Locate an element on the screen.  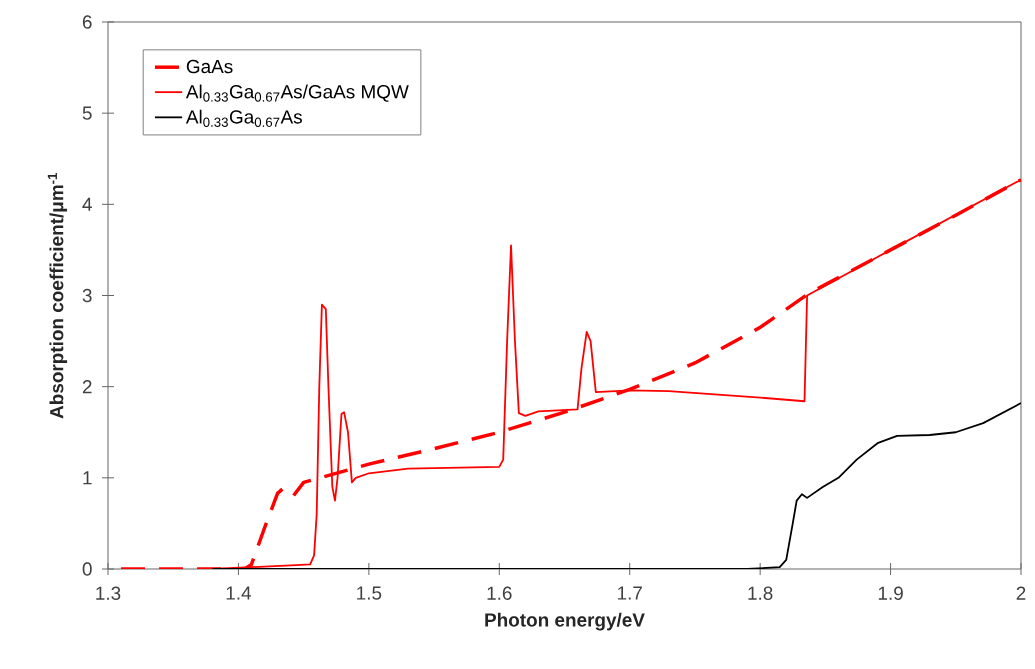
x-tick-label: 1.5 is located at coordinates (369, 593).